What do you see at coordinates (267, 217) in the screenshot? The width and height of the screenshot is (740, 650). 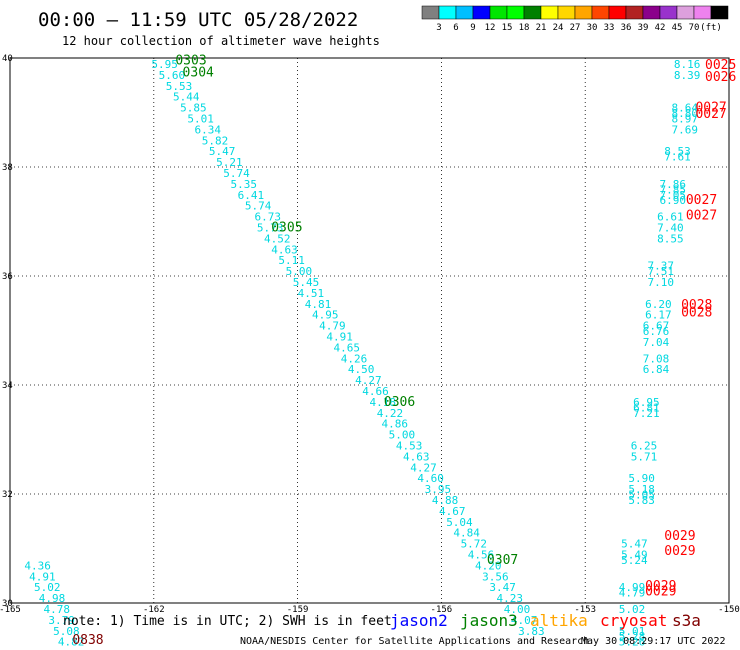 I see `wave-height-value: 6.73` at bounding box center [267, 217].